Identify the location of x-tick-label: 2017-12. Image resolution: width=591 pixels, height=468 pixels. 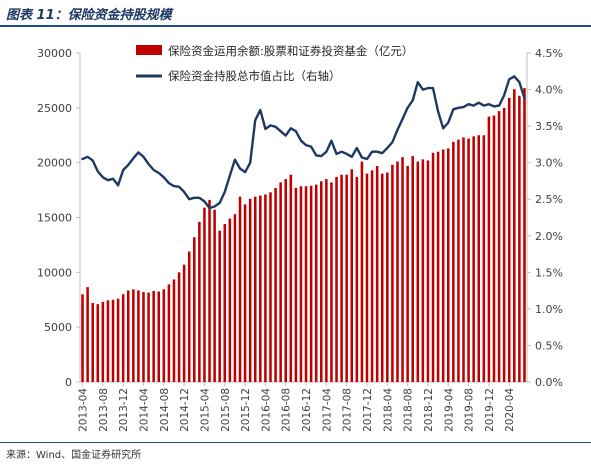
(368, 410).